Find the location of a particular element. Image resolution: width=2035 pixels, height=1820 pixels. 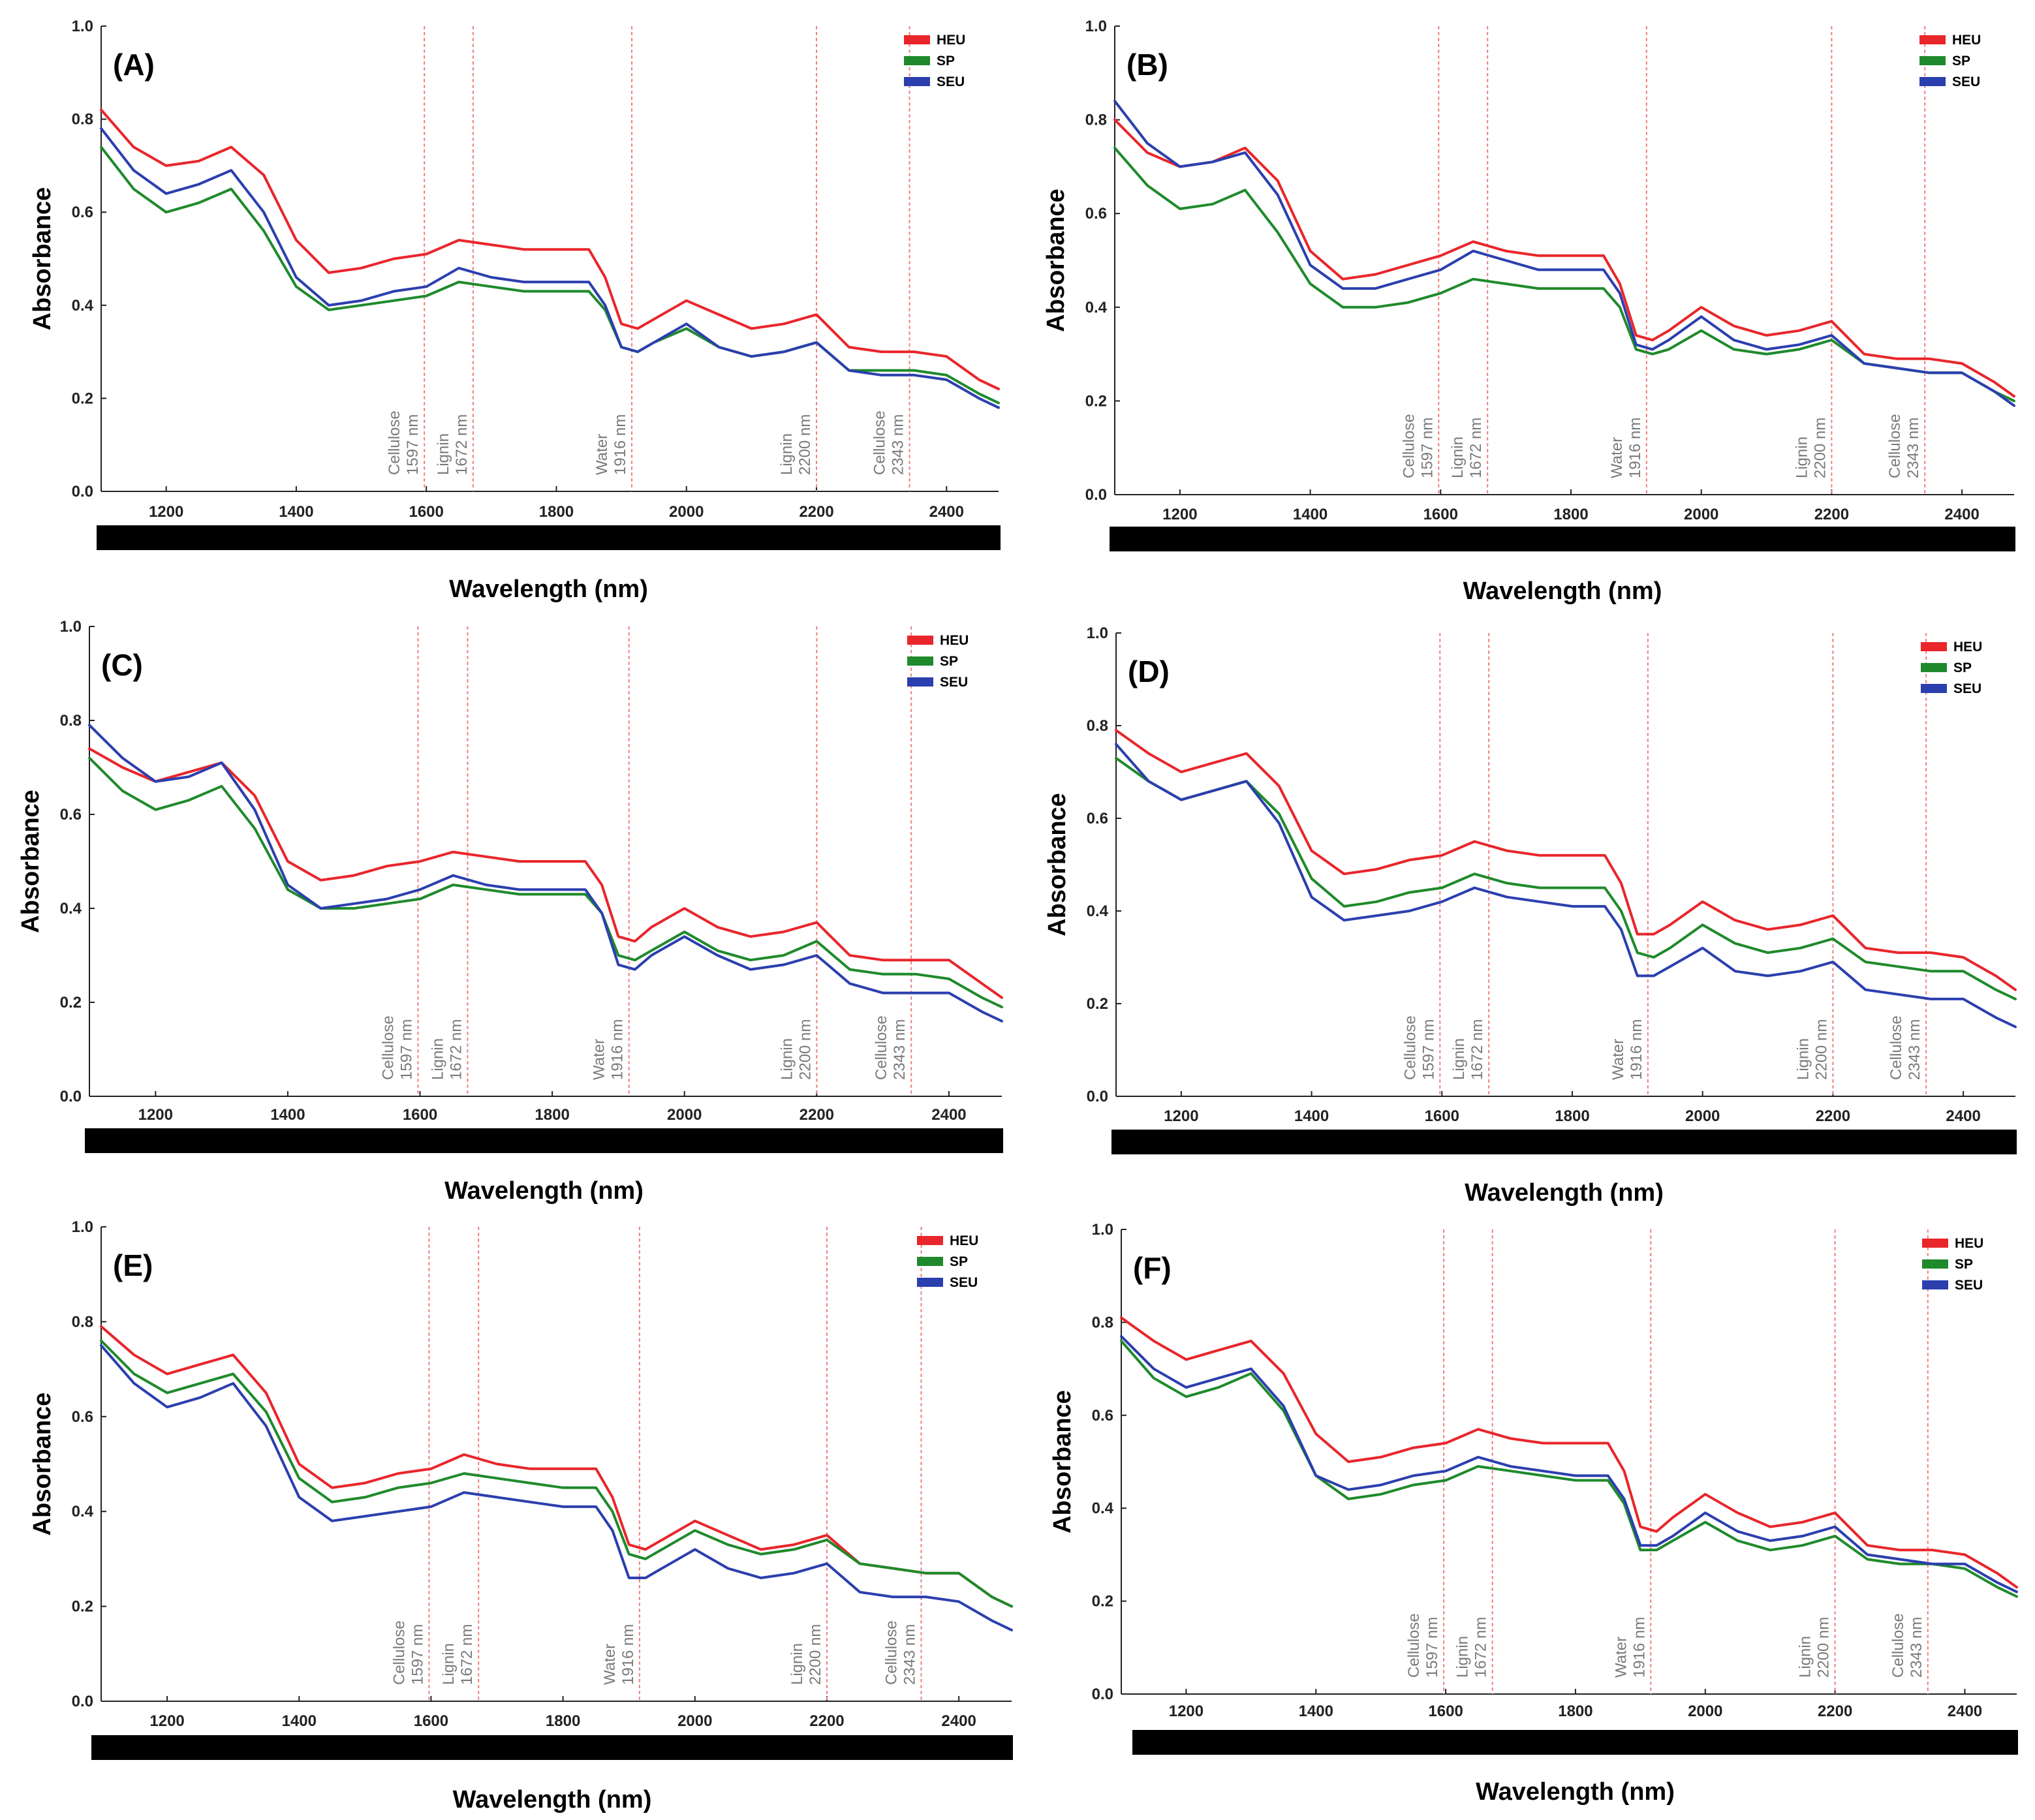

marker-label-1597-c: Cellulose1597 nm is located at coordinates (397, 1048).